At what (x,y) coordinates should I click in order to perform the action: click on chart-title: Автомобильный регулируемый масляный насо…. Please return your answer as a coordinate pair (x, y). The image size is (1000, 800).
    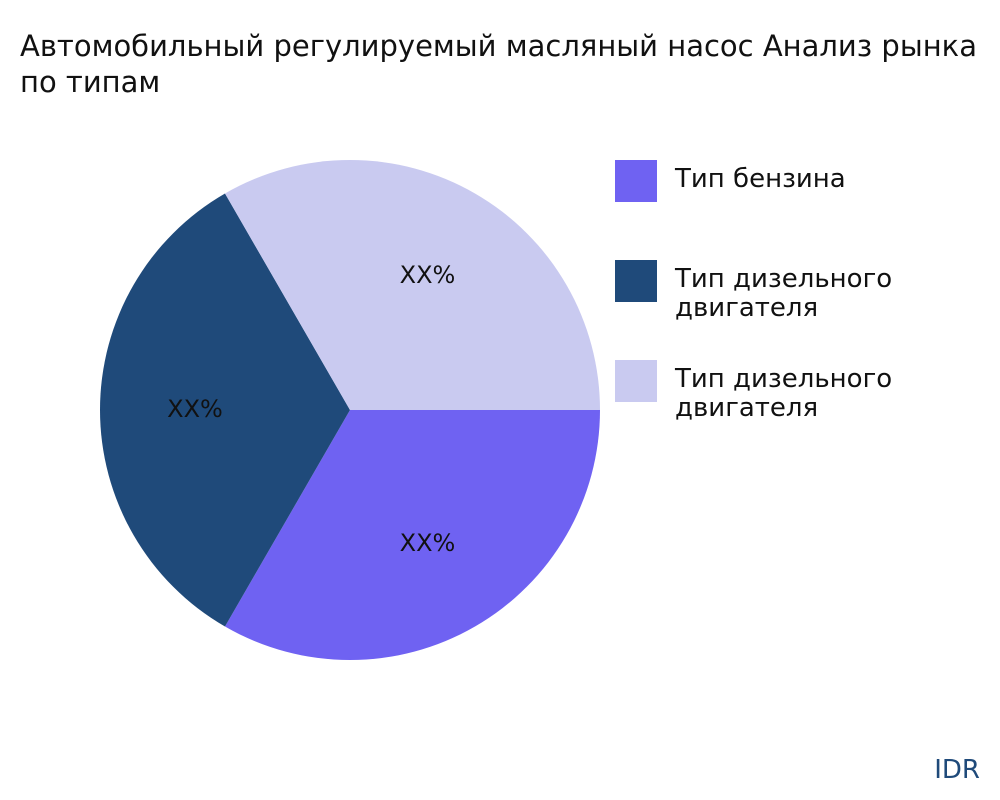
    Looking at the image, I should click on (498, 64).